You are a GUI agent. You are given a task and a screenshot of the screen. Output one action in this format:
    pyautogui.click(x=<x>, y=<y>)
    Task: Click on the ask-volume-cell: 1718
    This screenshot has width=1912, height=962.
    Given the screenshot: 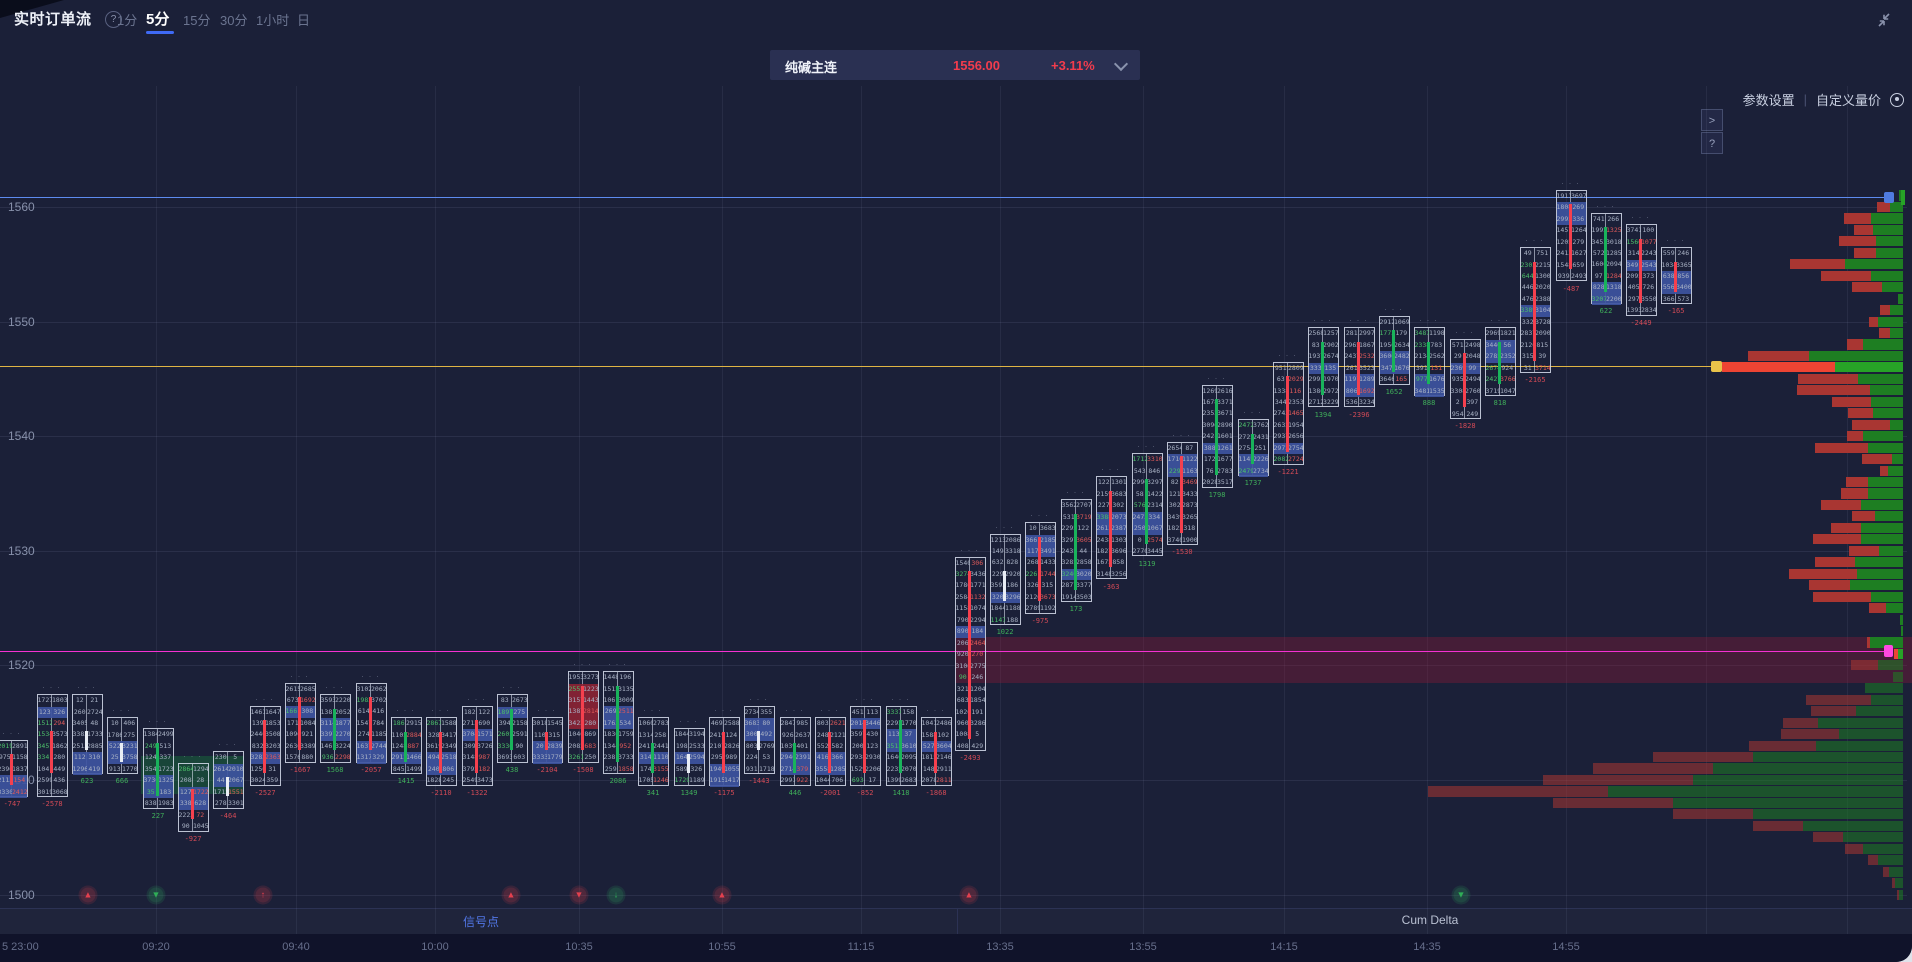 What is the action you would take?
    pyautogui.click(x=766, y=768)
    